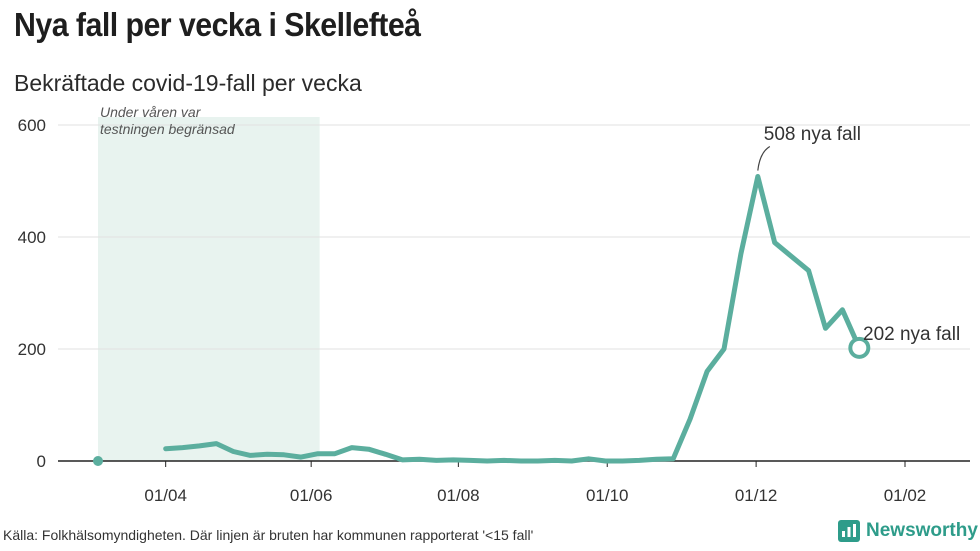  Describe the element at coordinates (905, 495) in the screenshot. I see `x-tick-label-01-02: 01/02` at that location.